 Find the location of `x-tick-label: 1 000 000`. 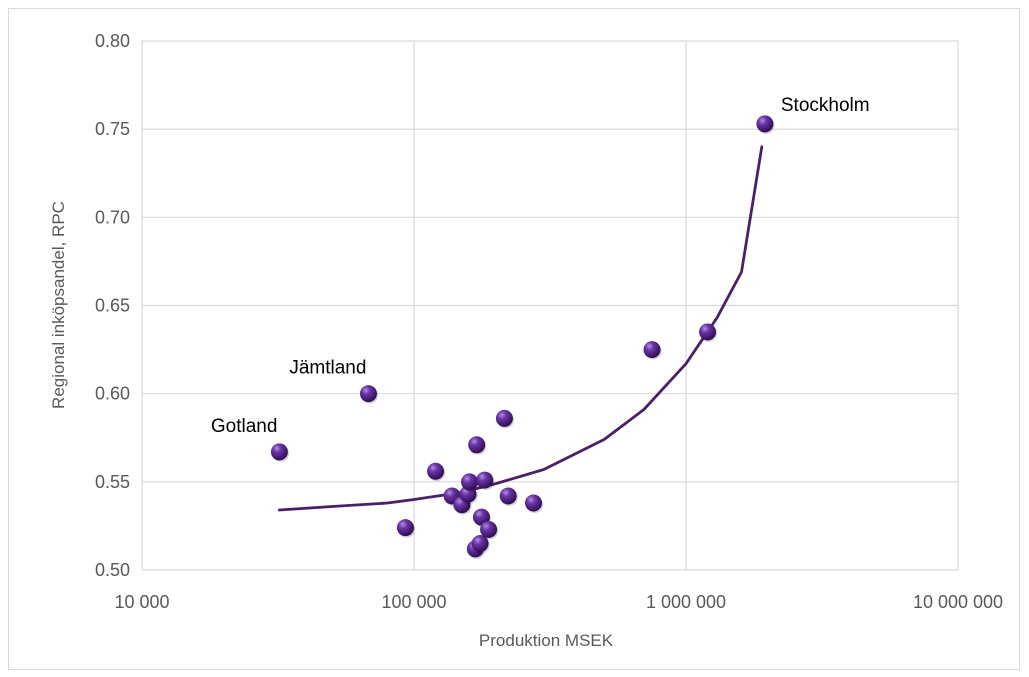

x-tick-label: 1 000 000 is located at coordinates (686, 602).